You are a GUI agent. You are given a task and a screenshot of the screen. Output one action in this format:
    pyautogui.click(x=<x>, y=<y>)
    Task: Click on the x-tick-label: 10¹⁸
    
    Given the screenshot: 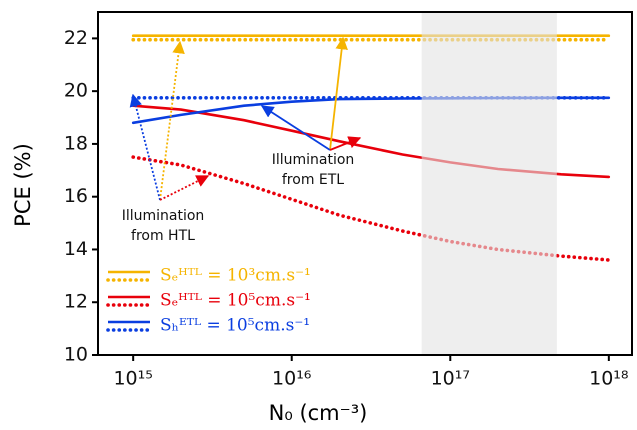 What is the action you would take?
    pyautogui.click(x=608, y=379)
    